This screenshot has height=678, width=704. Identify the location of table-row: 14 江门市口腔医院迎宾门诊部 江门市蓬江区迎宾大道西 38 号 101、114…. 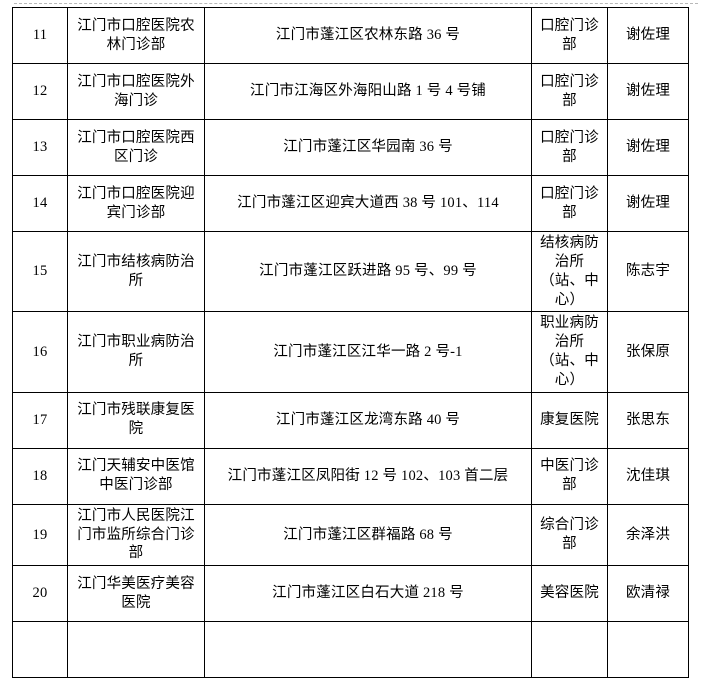
(350, 203).